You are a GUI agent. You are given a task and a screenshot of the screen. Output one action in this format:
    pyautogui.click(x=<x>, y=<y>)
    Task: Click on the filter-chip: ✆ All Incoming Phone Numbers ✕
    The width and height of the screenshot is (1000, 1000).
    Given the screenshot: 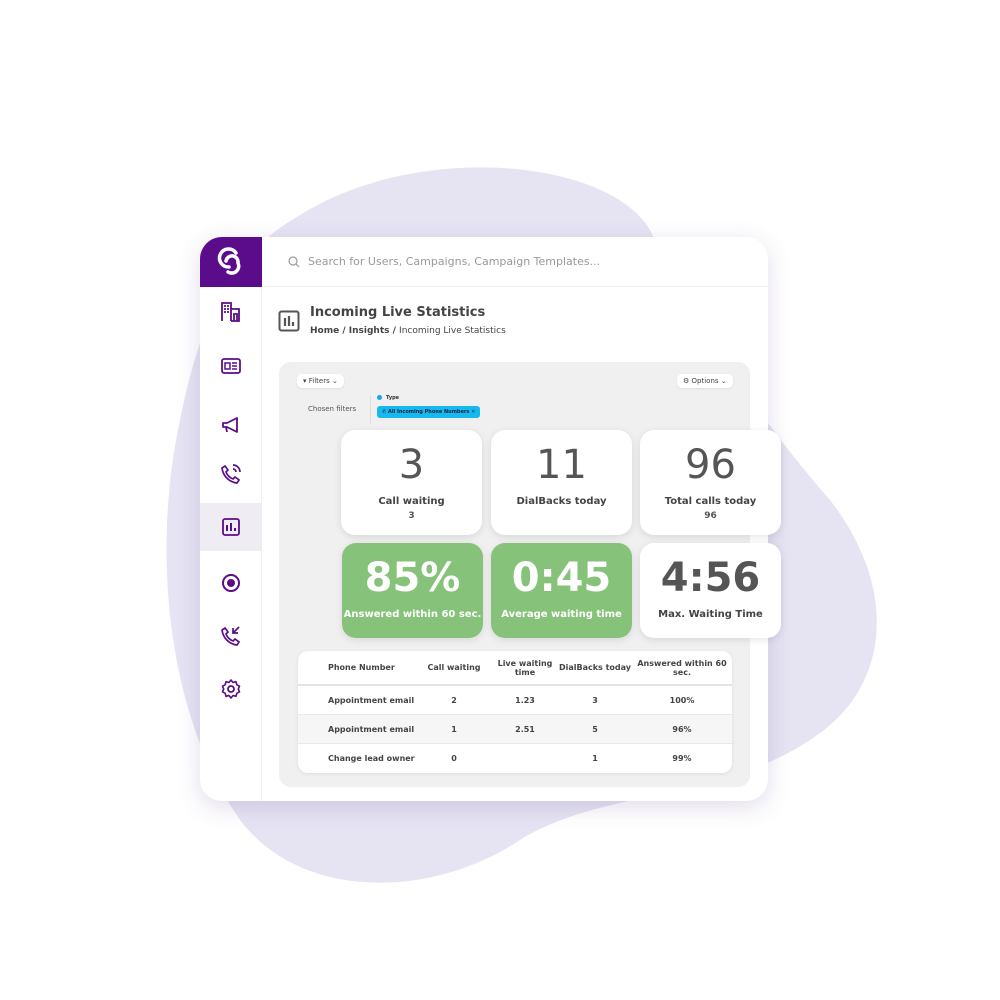 What is the action you would take?
    pyautogui.click(x=429, y=412)
    